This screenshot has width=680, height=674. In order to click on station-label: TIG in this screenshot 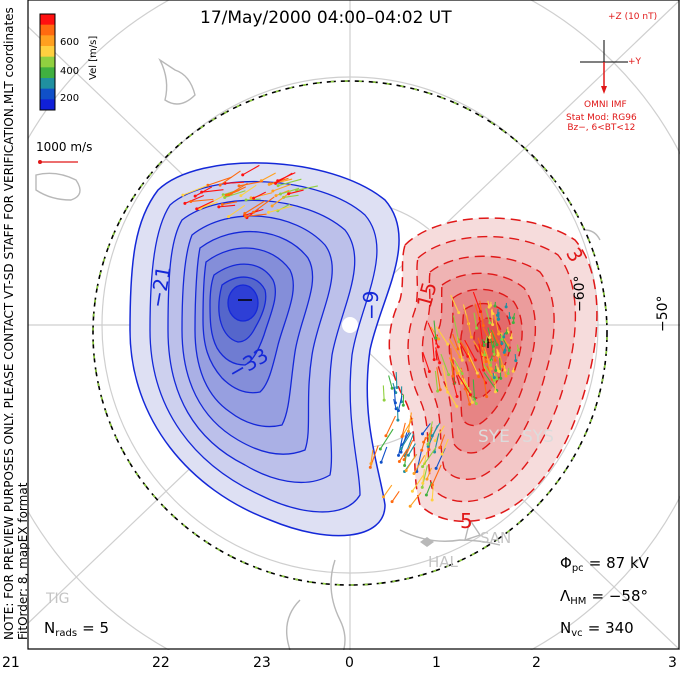, I will do `click(57, 599)`.